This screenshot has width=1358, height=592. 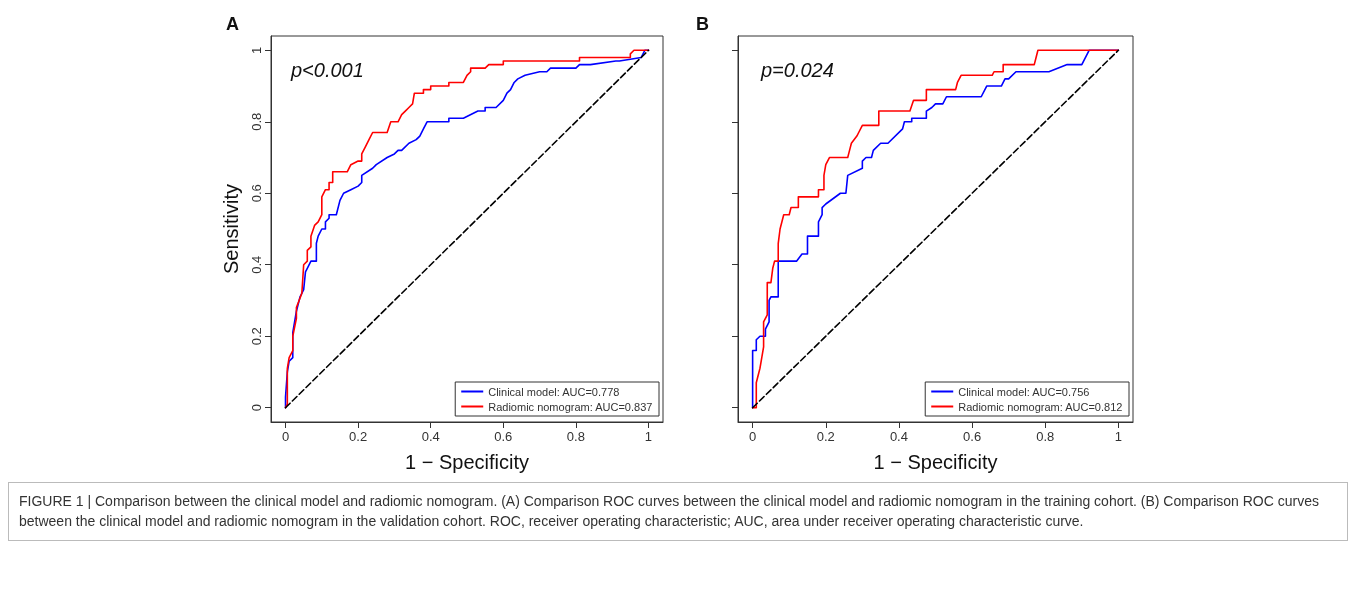 I want to click on legend-label: Radiomic nomogram: AUC=0.837, so click(x=570, y=406).